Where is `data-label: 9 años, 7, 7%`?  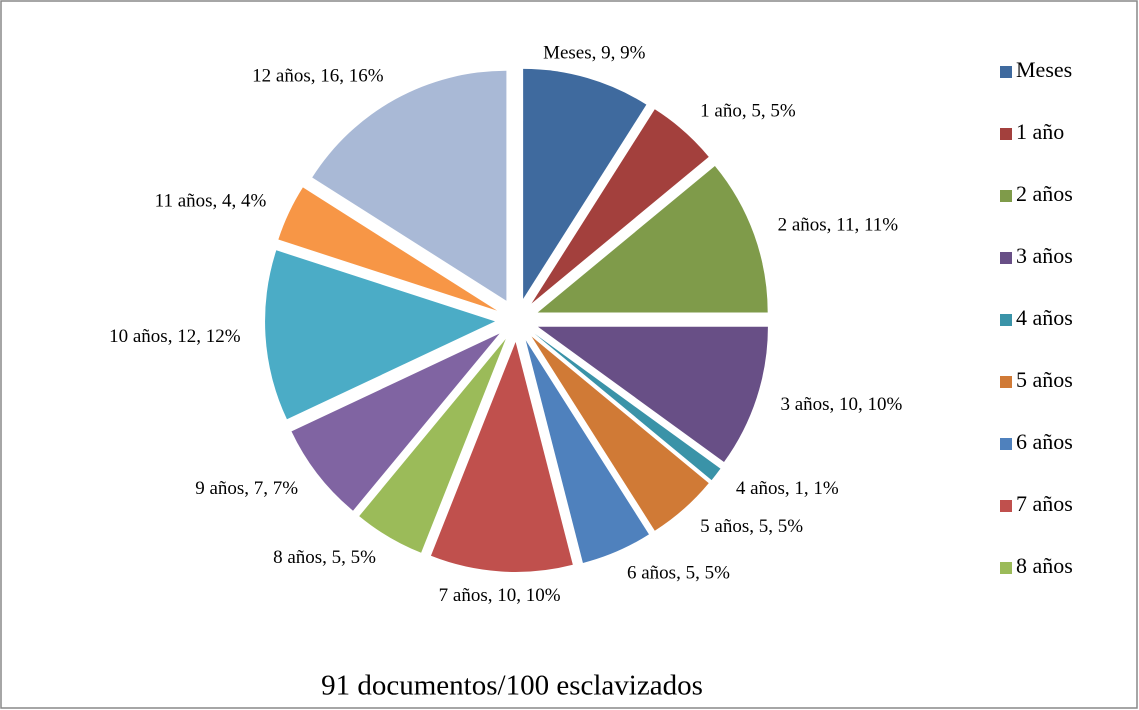 data-label: 9 años, 7, 7% is located at coordinates (246, 488).